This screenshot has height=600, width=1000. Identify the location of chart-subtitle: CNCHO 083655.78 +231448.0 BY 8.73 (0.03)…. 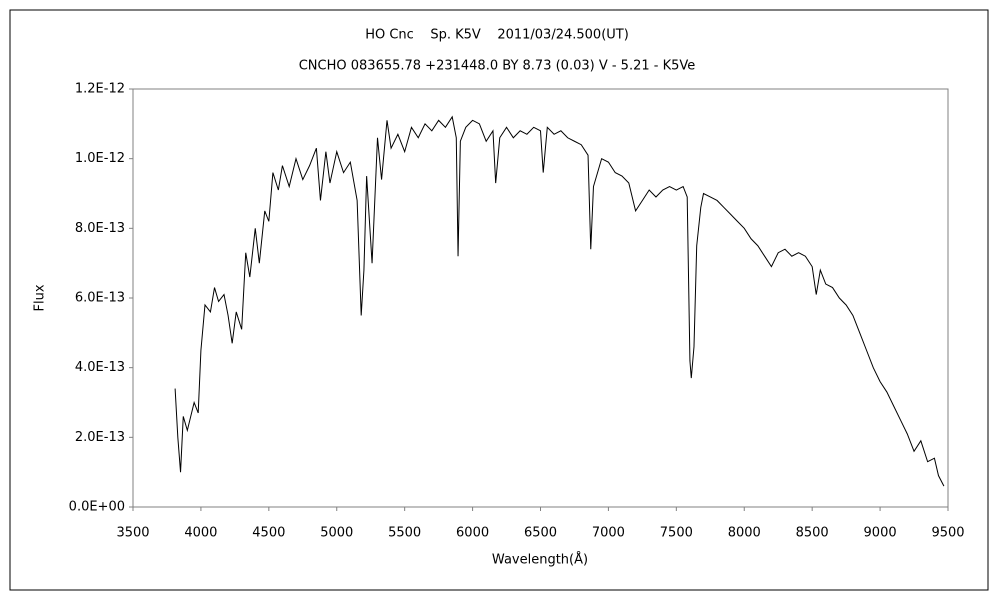
(497, 66).